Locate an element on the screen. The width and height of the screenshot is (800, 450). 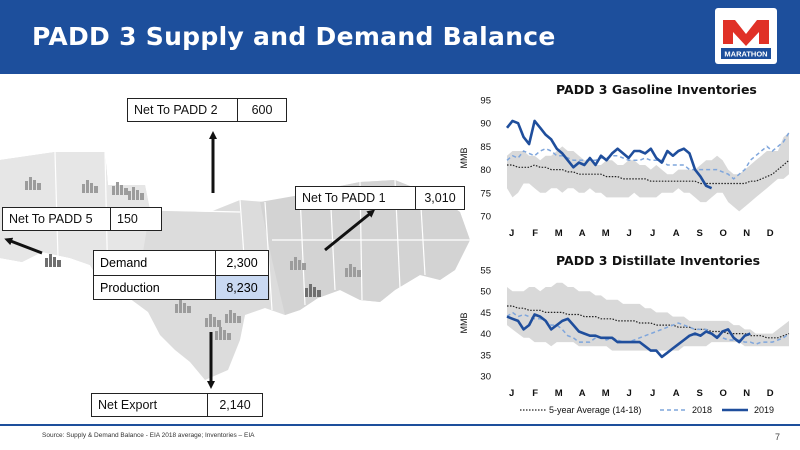
demand-label: Demand is located at coordinates (155, 263).